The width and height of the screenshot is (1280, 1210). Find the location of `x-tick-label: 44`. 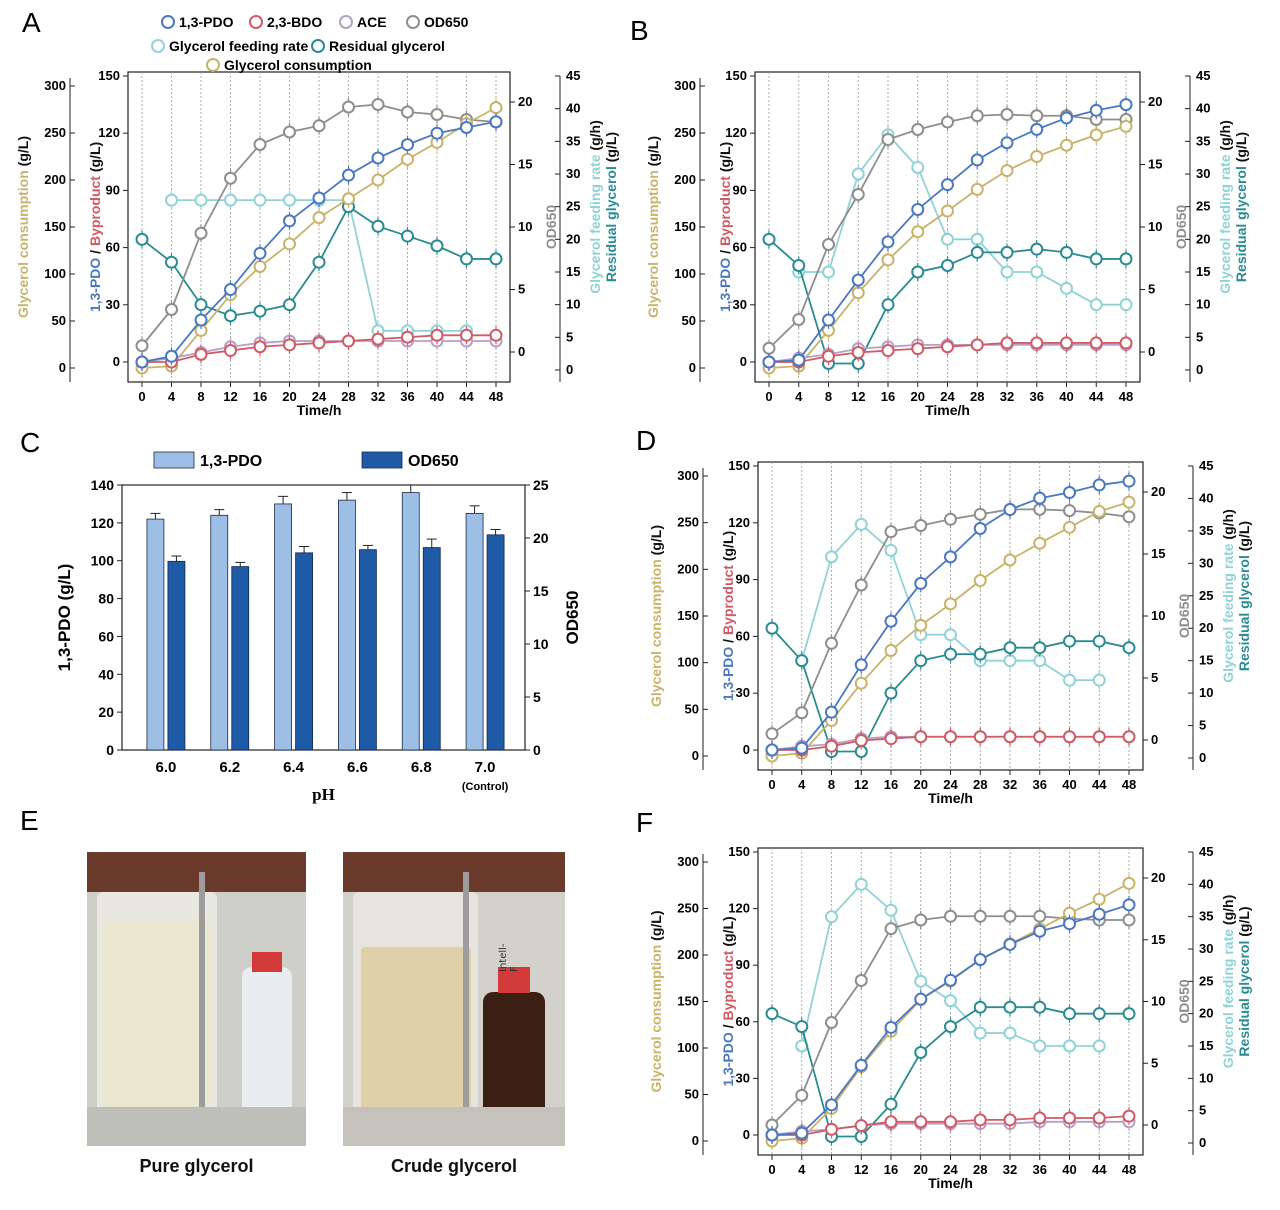

x-tick-label: 44 is located at coordinates (1096, 396).